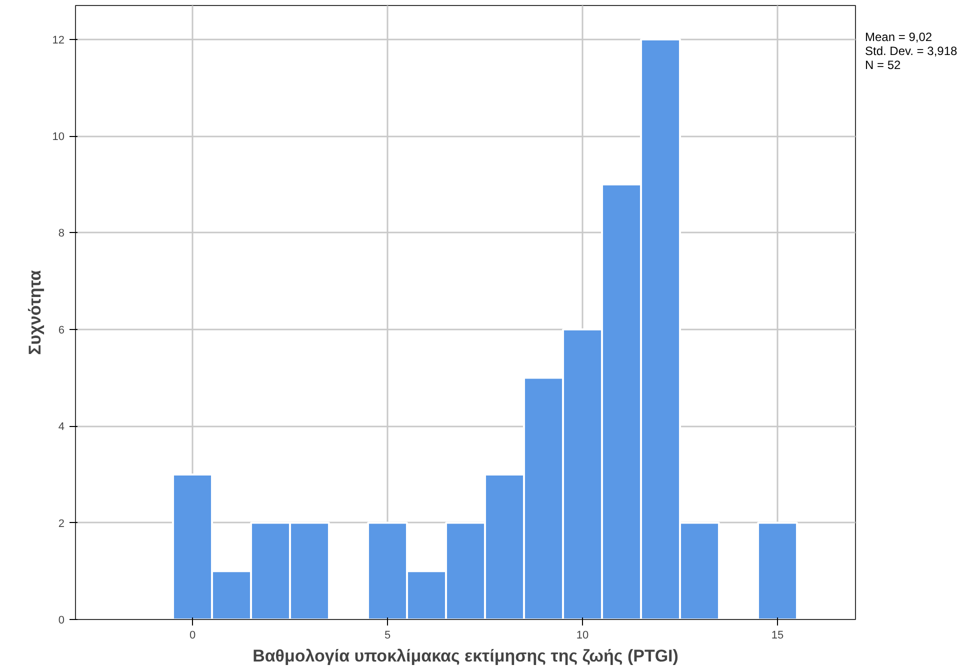  Describe the element at coordinates (192, 636) in the screenshot. I see `x-tick-label: 0` at that location.